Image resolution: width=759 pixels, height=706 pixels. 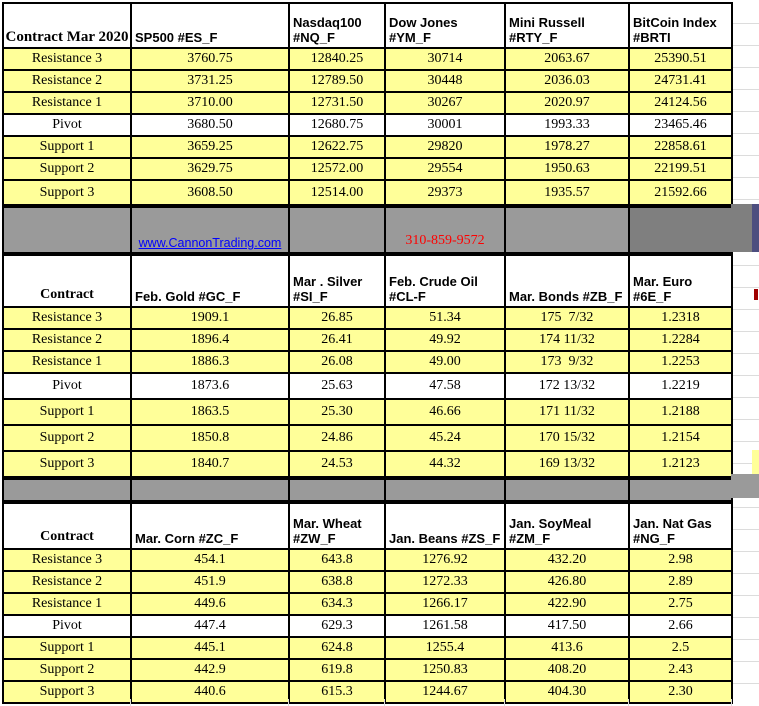 I want to click on price-cell: 169 13/32, so click(x=567, y=464).